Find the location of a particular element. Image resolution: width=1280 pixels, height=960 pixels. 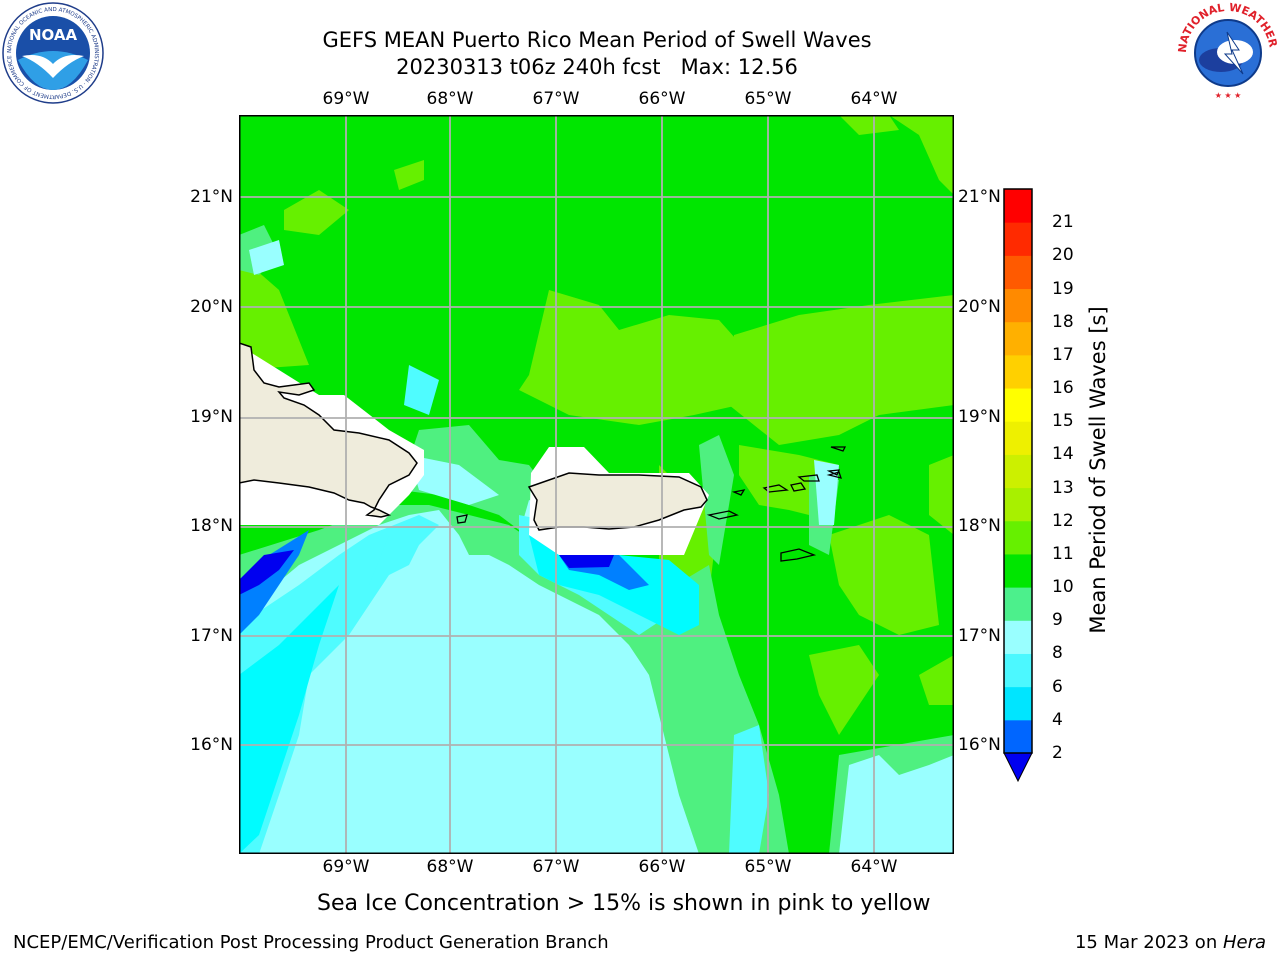

lon-tick-bottom-5: 65°W is located at coordinates (768, 867).